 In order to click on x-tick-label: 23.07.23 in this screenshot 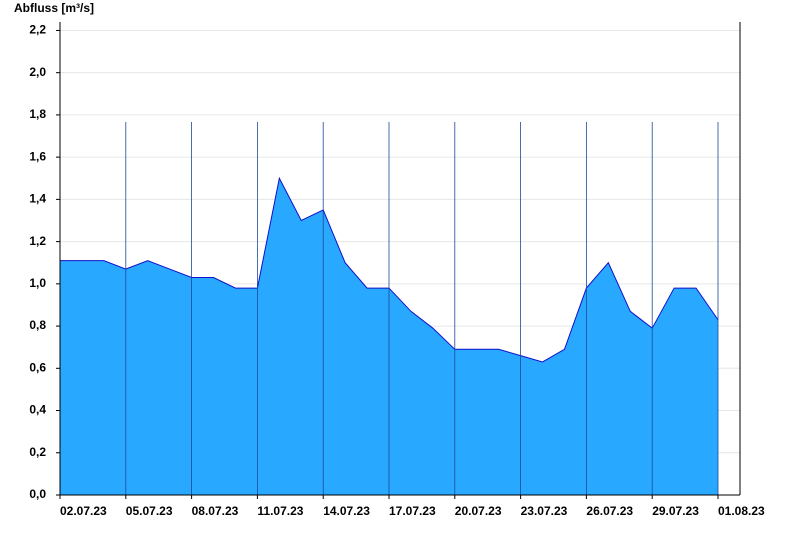, I will do `click(544, 511)`.